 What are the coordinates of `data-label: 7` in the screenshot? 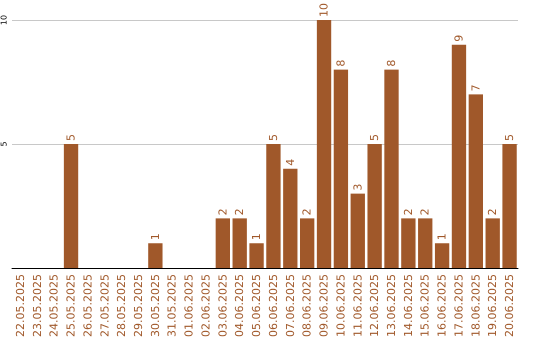 It's located at (475, 88).